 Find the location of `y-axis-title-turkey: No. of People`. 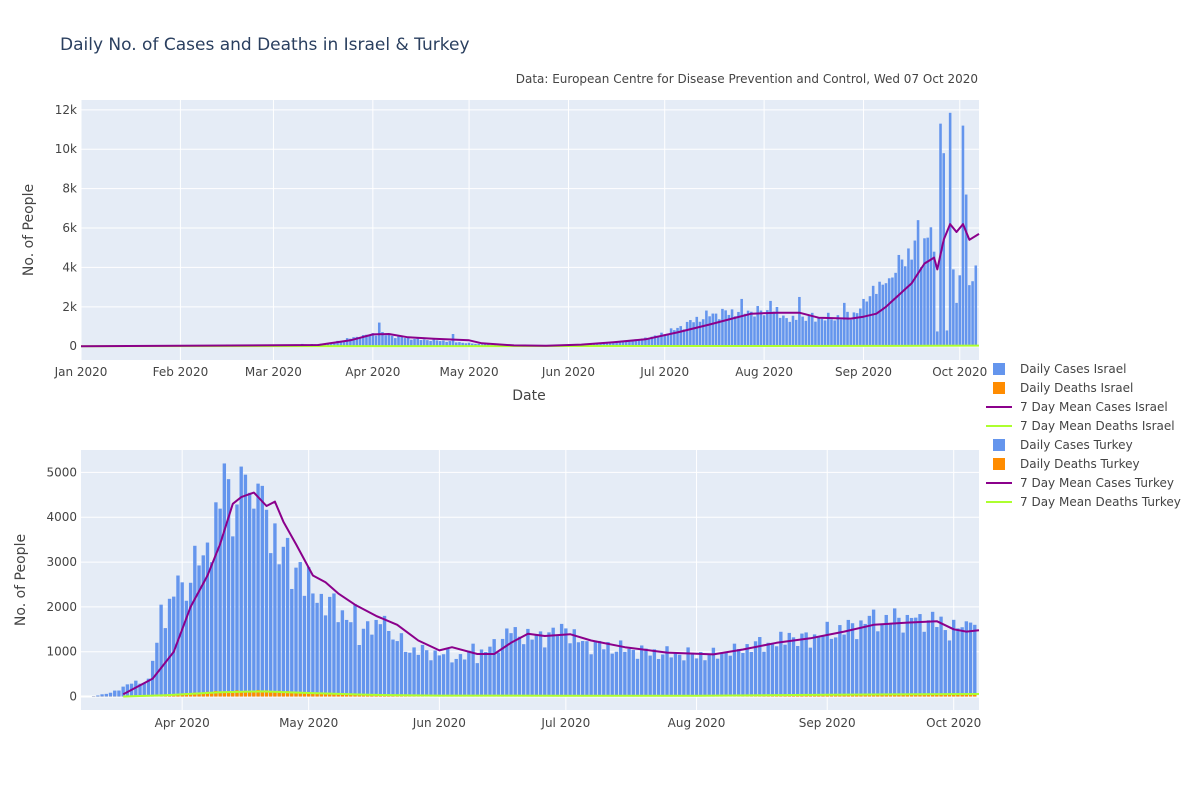

y-axis-title-turkey: No. of People is located at coordinates (21, 580).